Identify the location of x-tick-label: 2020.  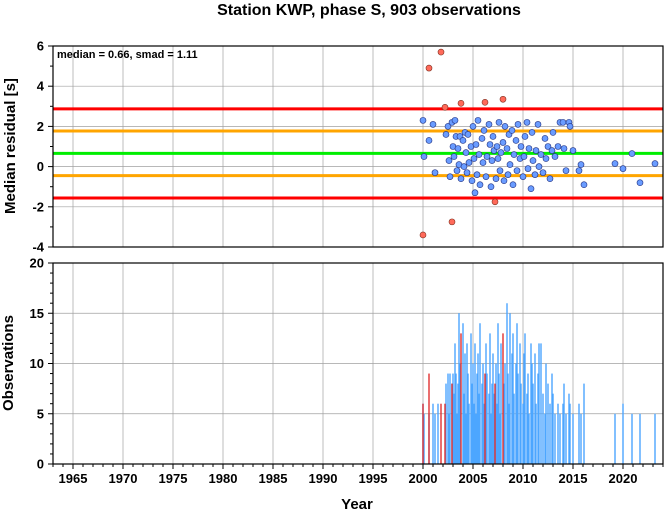
(623, 478).